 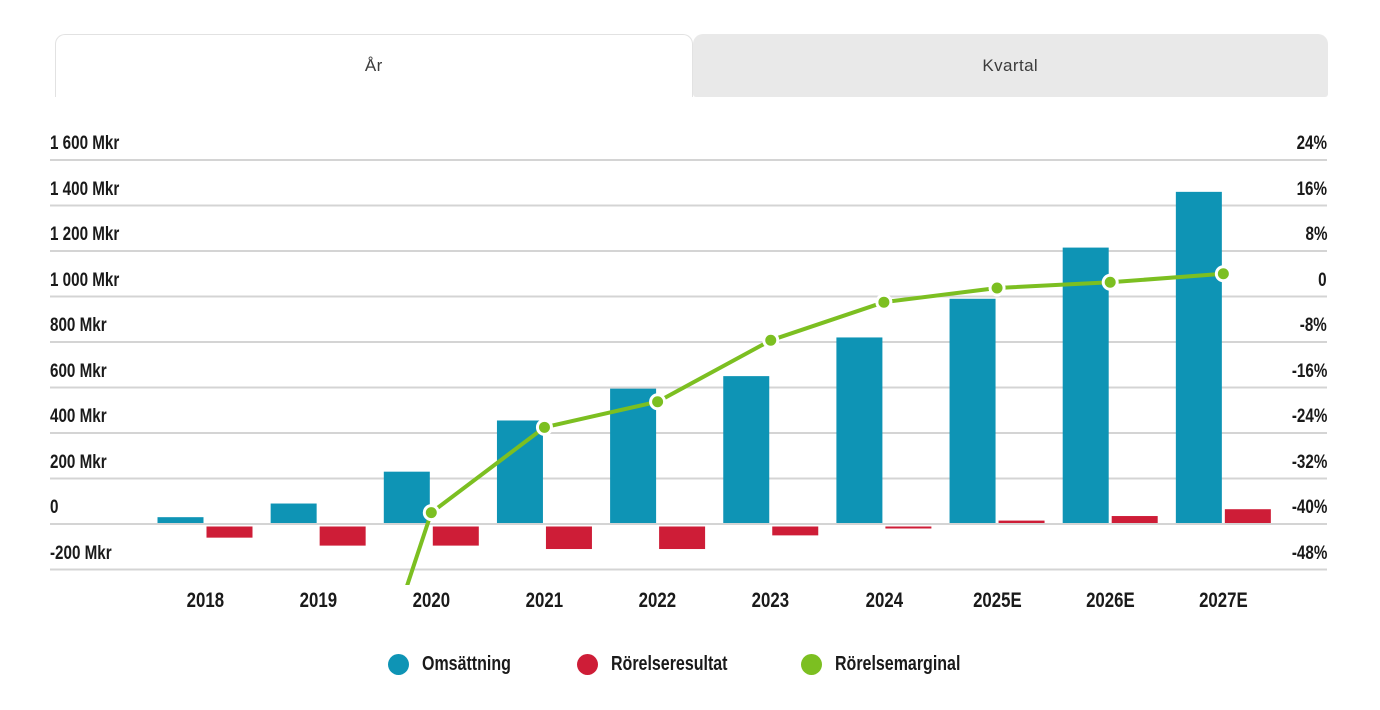 I want to click on legend-item-revenue: Omsättning, so click(x=460, y=664).